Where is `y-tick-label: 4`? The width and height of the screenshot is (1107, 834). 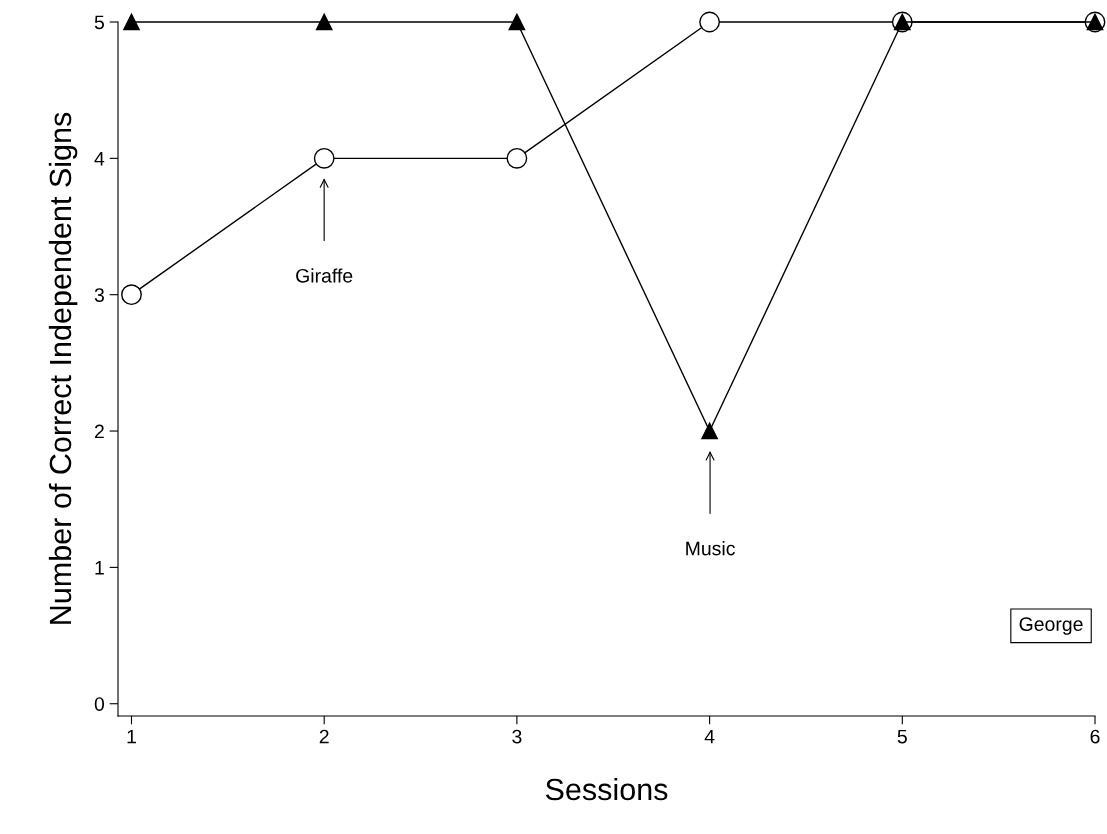
y-tick-label: 4 is located at coordinates (99, 159).